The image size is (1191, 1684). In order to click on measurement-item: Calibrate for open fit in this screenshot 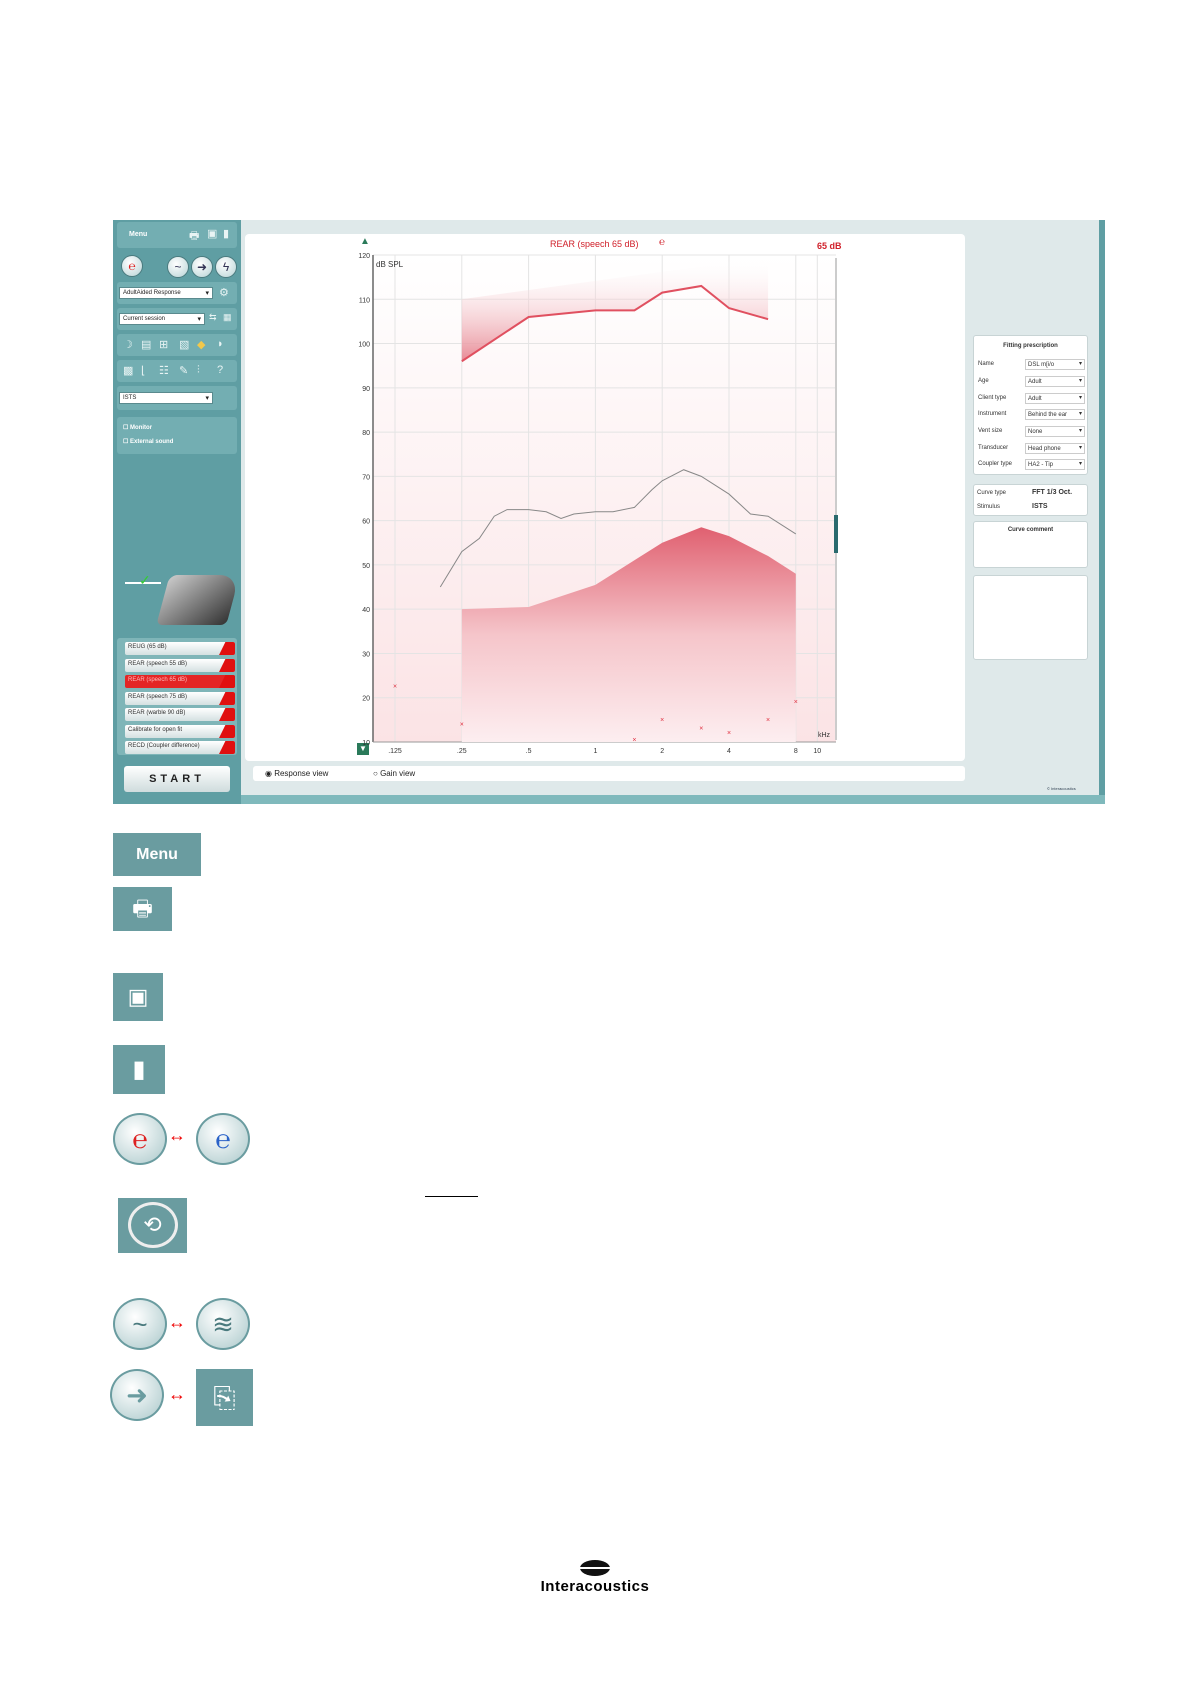, I will do `click(180, 731)`.